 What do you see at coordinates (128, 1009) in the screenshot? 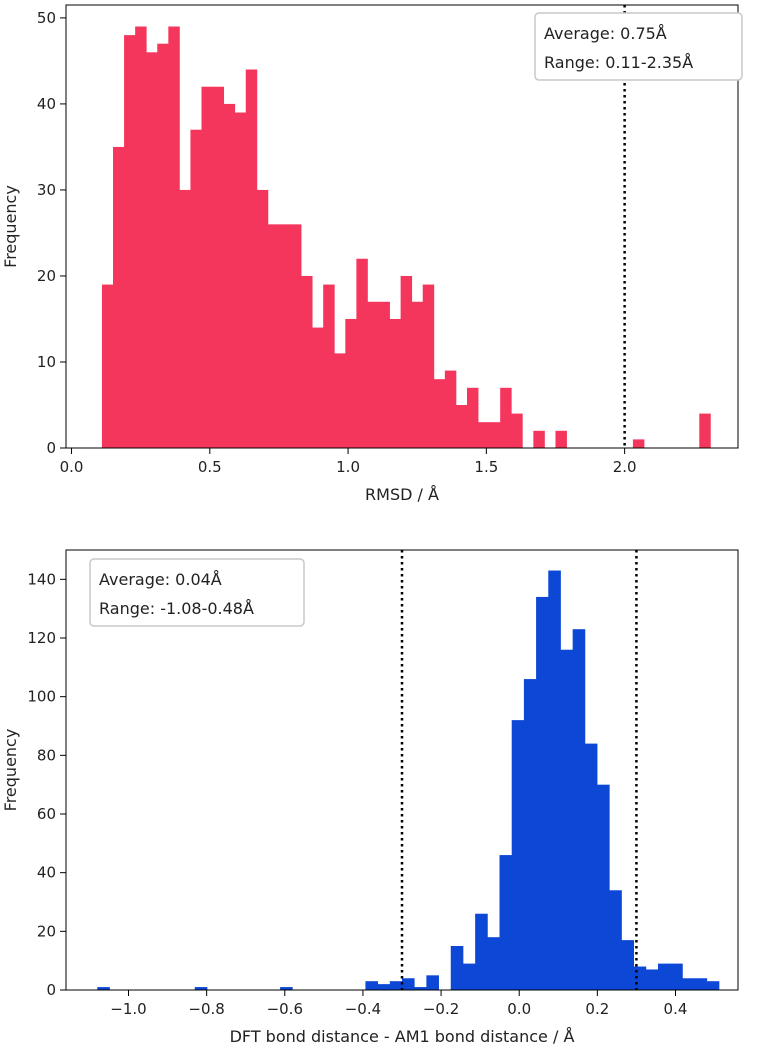
I see `bond-distance-histogram-x-tick-label: −1.0` at bounding box center [128, 1009].